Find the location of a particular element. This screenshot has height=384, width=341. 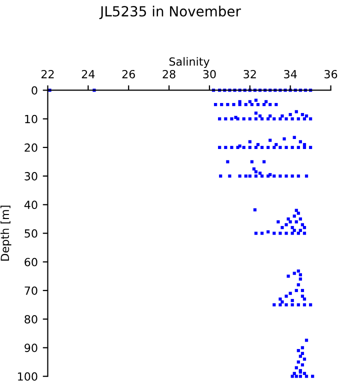

y-axis-title: Depth [m] is located at coordinates (6, 233).